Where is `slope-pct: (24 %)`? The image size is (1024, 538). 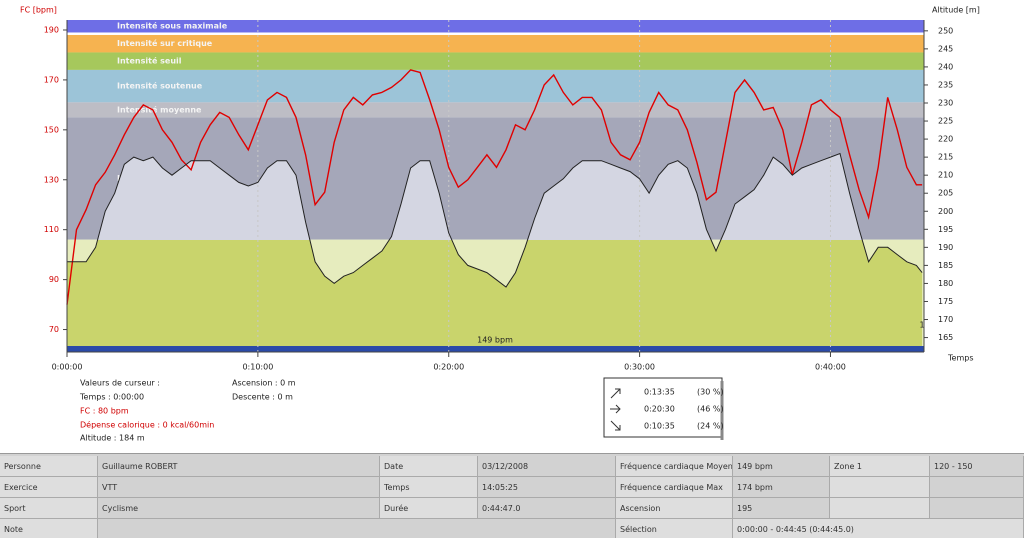
slope-pct: (24 %) is located at coordinates (710, 426).